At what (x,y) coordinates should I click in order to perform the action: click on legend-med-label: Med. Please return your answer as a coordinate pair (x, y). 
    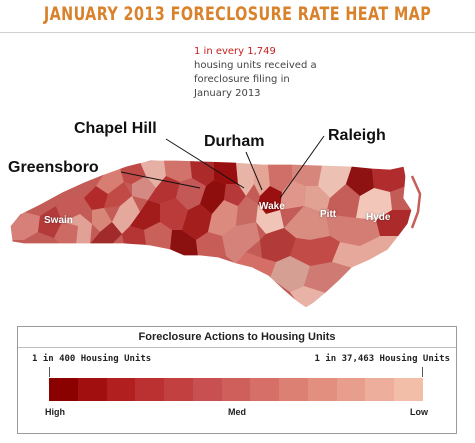
    Looking at the image, I should click on (237, 412).